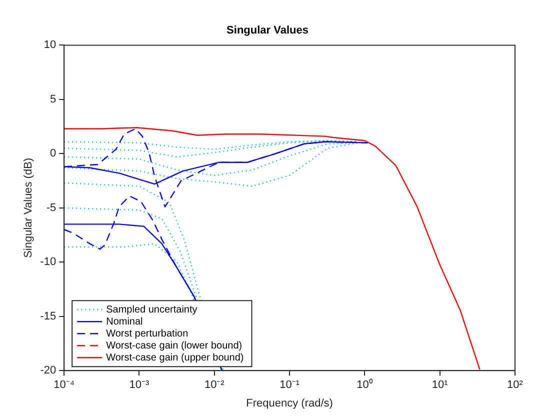 Image resolution: width=560 pixels, height=420 pixels. What do you see at coordinates (364, 385) in the screenshot?
I see `x-tick-label: 10⁰` at bounding box center [364, 385].